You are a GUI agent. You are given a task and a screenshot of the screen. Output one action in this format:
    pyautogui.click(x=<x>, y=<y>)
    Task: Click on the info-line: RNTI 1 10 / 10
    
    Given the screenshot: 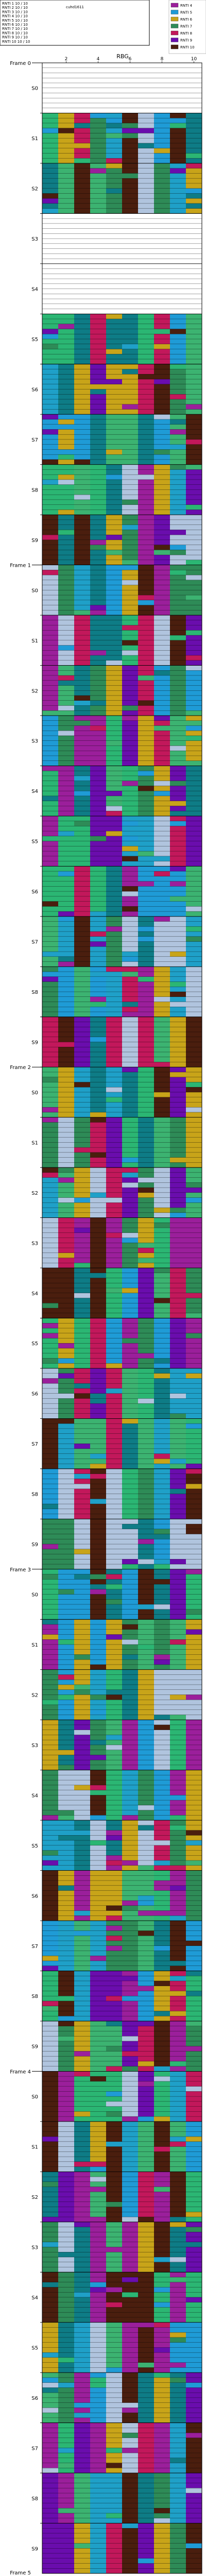 What is the action you would take?
    pyautogui.click(x=15, y=4)
    